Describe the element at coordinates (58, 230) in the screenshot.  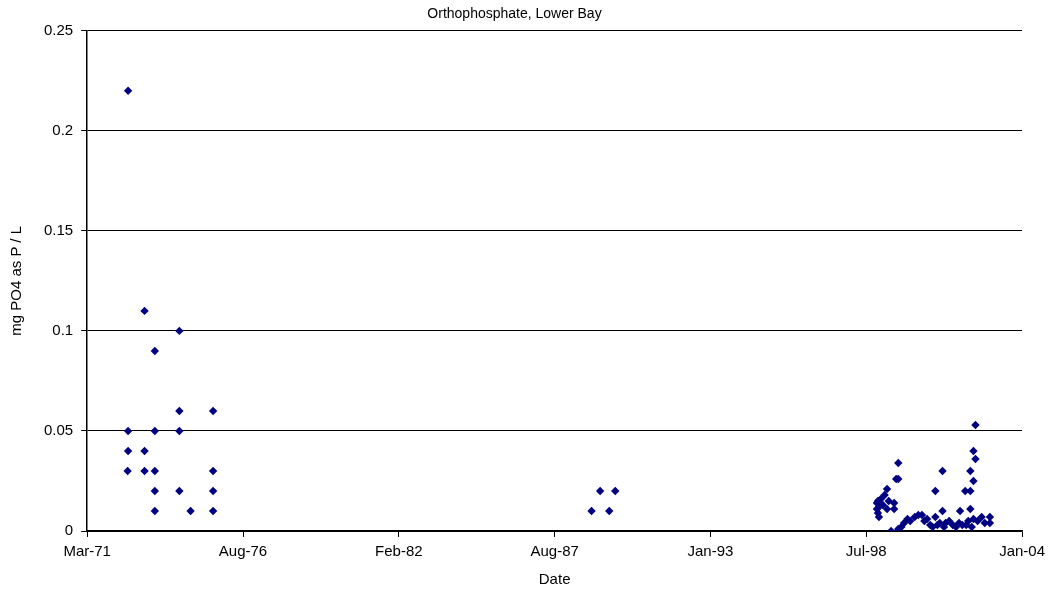
I see `y-tick-label: 0.15` at that location.